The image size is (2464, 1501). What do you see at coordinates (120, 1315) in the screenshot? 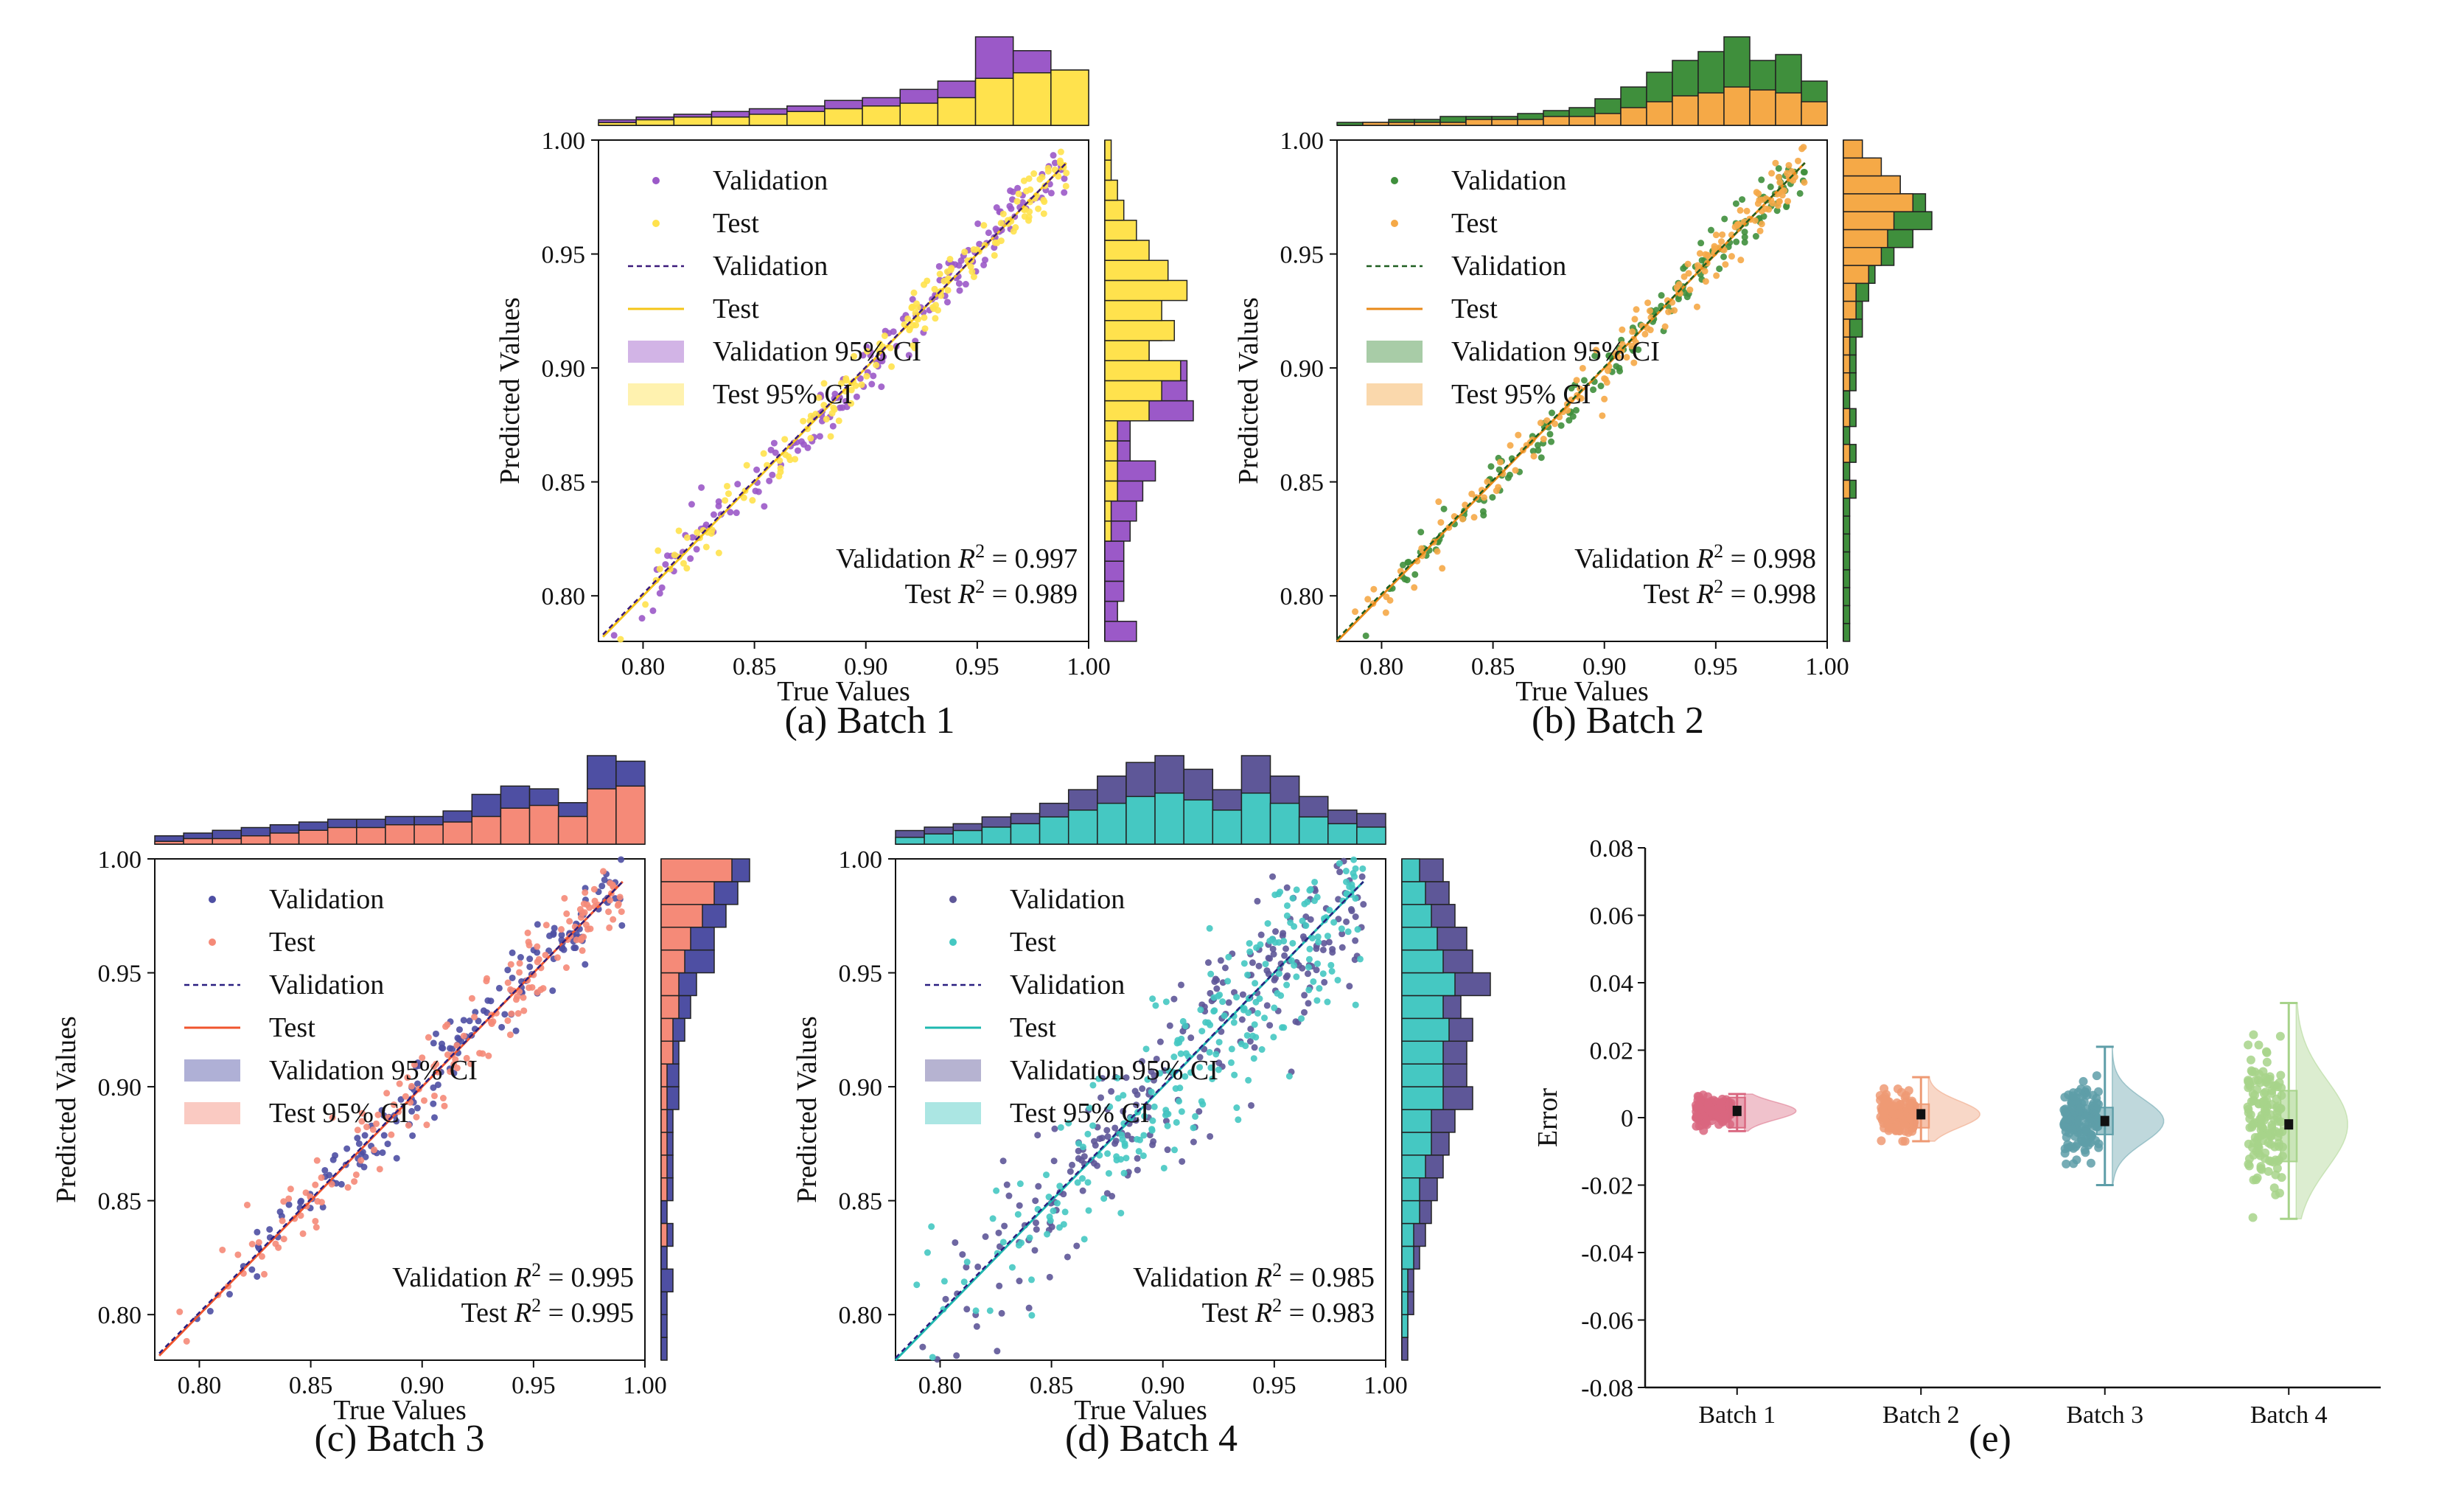
I see `y-tick-label: 0.80` at bounding box center [120, 1315].